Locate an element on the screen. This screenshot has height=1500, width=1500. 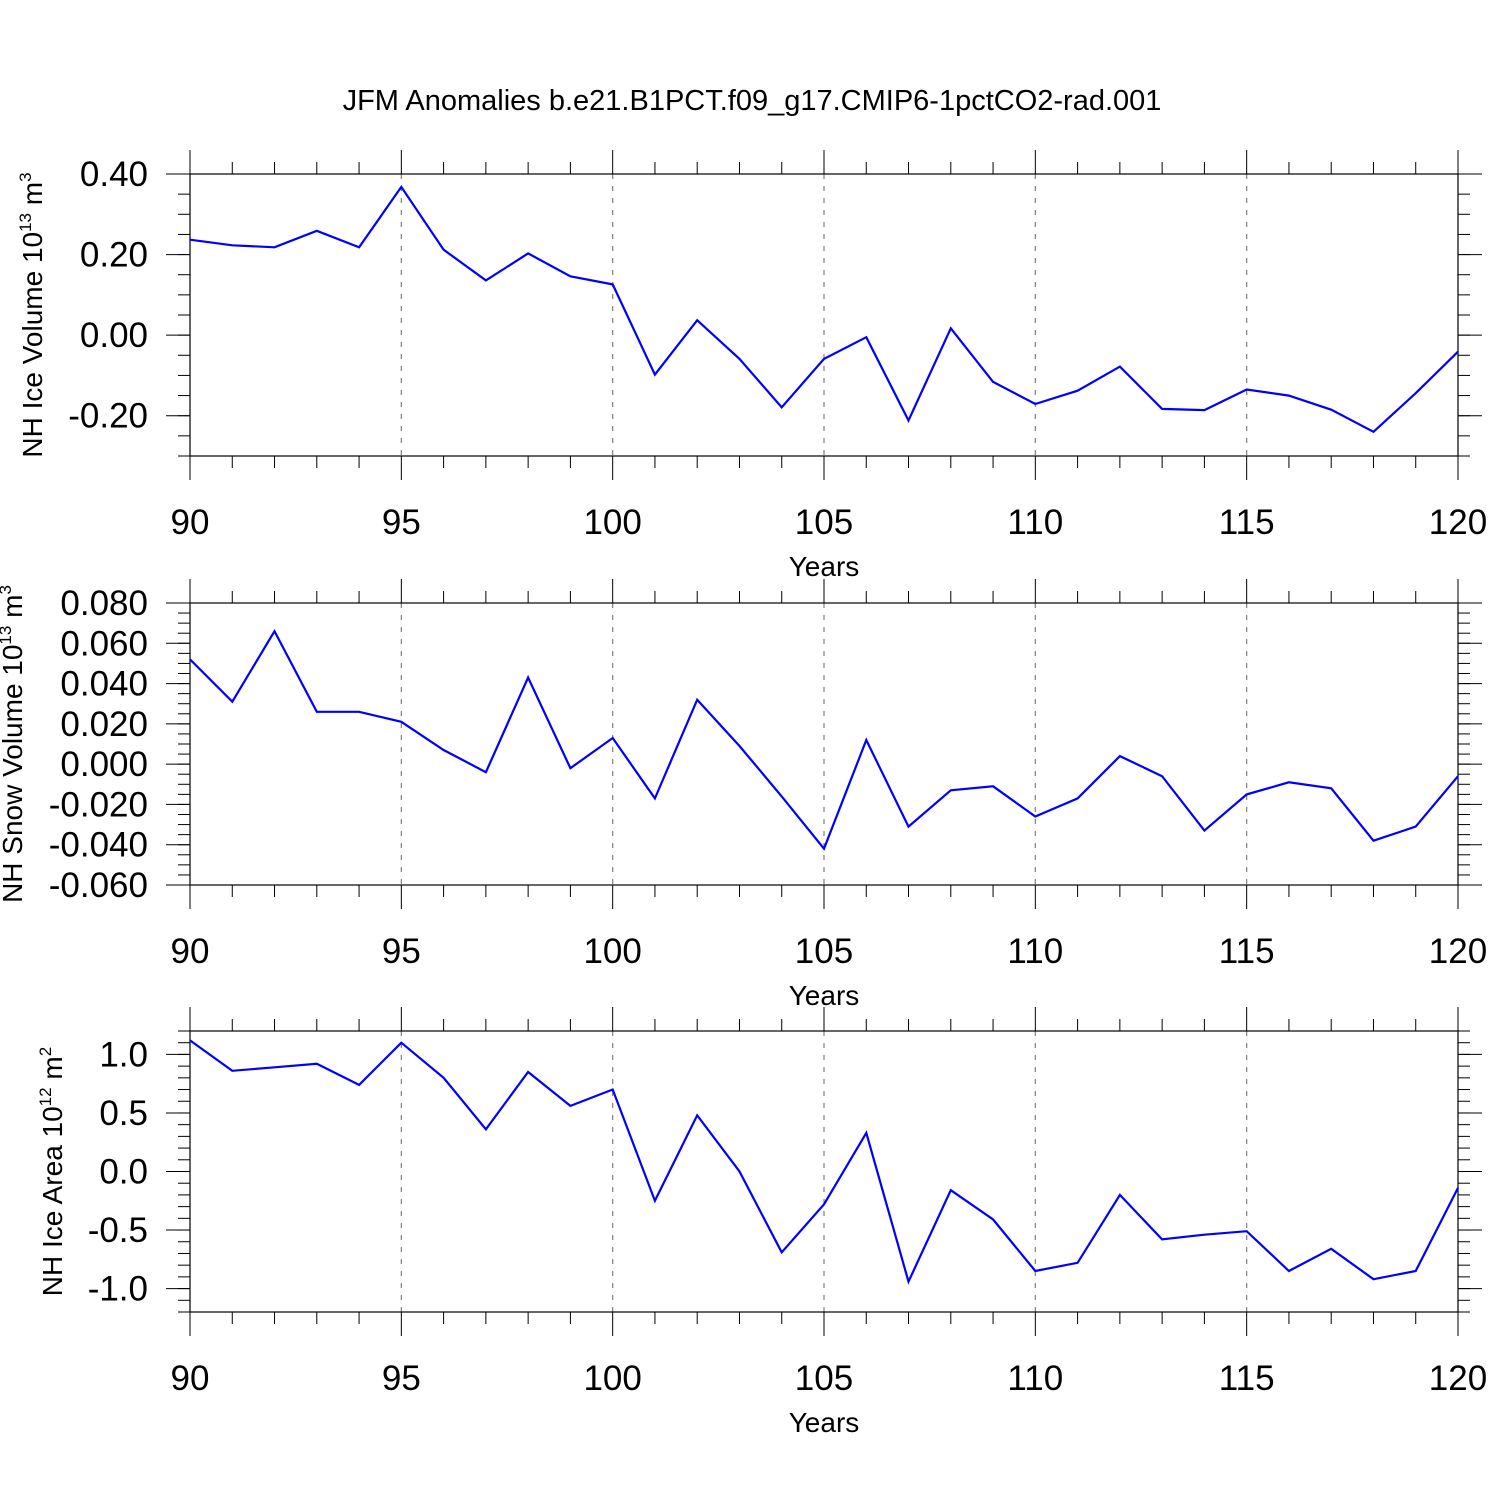
y-axis-label-part: 12 is located at coordinates (45, 1096).